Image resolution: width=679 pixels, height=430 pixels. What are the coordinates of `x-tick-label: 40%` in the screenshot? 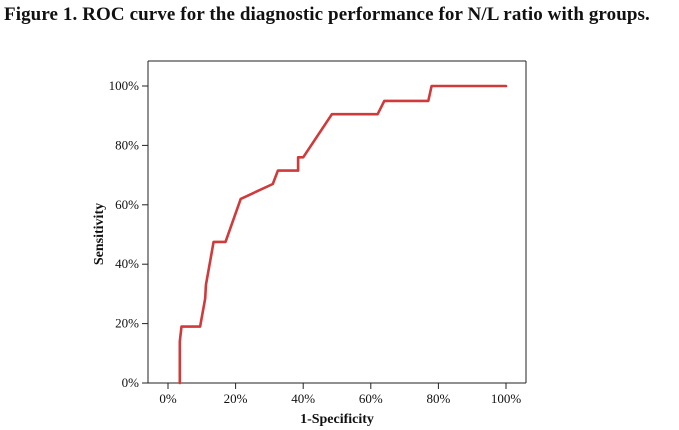 It's located at (303, 398).